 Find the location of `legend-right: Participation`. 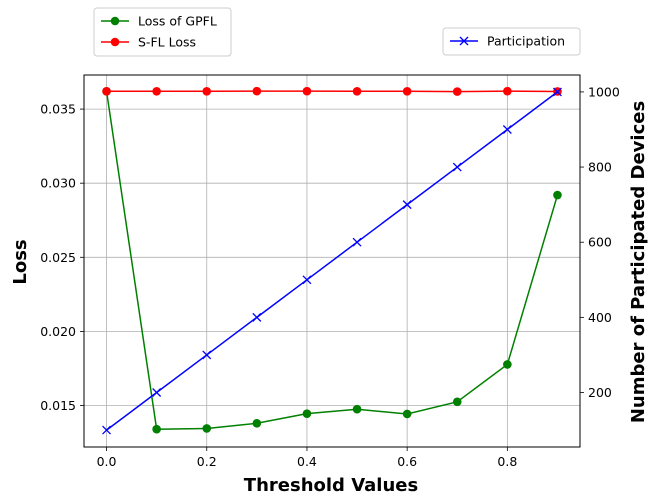

legend-right: Participation is located at coordinates (511, 41).